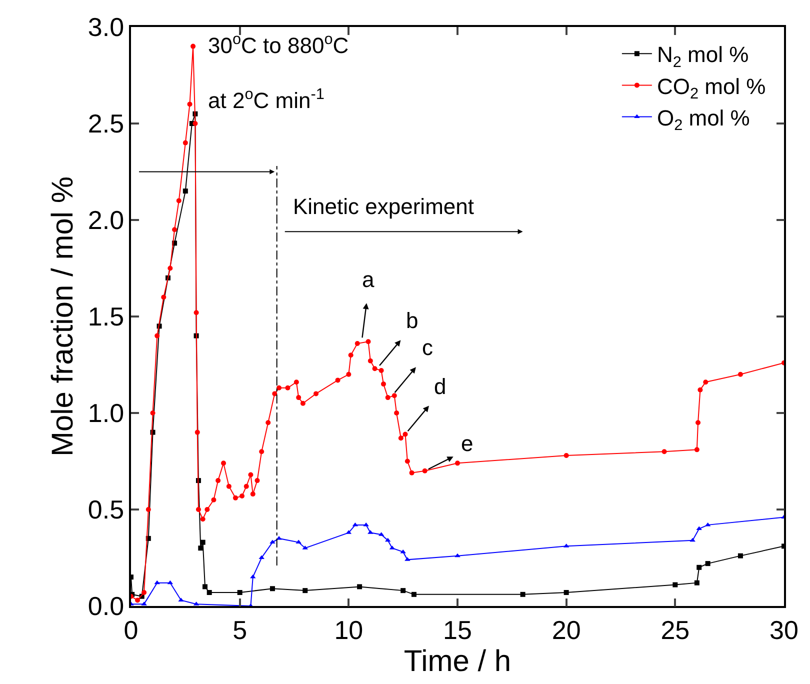 This screenshot has width=810, height=684. I want to click on annotation: e, so click(467, 443).